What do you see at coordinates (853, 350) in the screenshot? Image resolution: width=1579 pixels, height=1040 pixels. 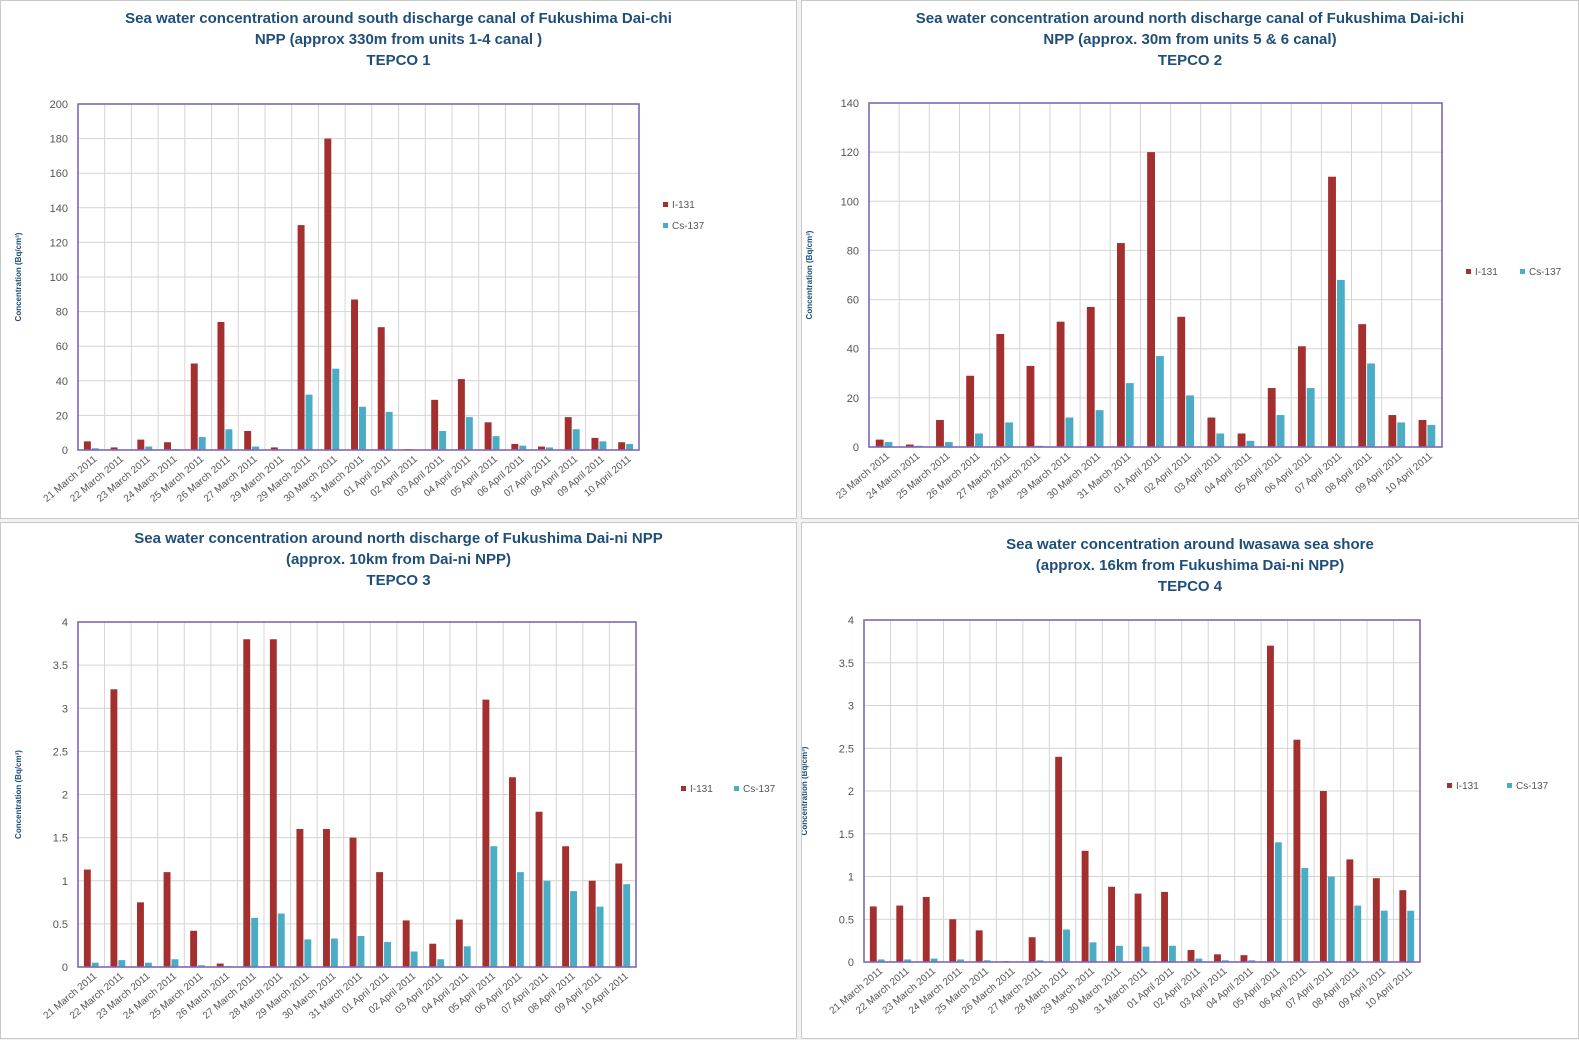 I see `y-tick-label: 40` at bounding box center [853, 350].